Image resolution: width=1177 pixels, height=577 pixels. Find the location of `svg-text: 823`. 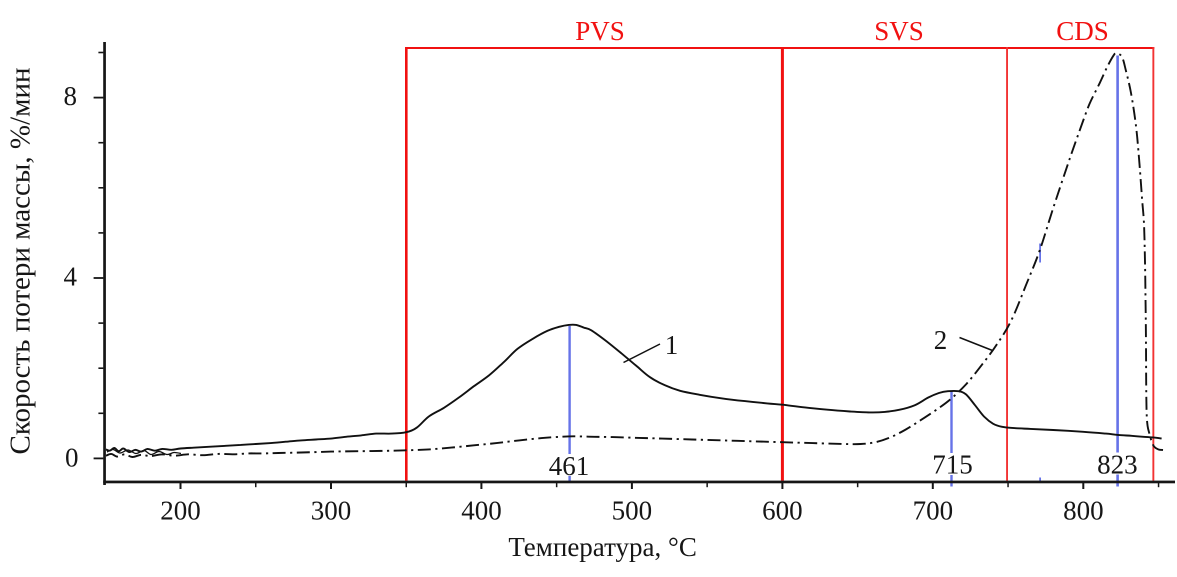

svg-text: 823 is located at coordinates (1117, 465).